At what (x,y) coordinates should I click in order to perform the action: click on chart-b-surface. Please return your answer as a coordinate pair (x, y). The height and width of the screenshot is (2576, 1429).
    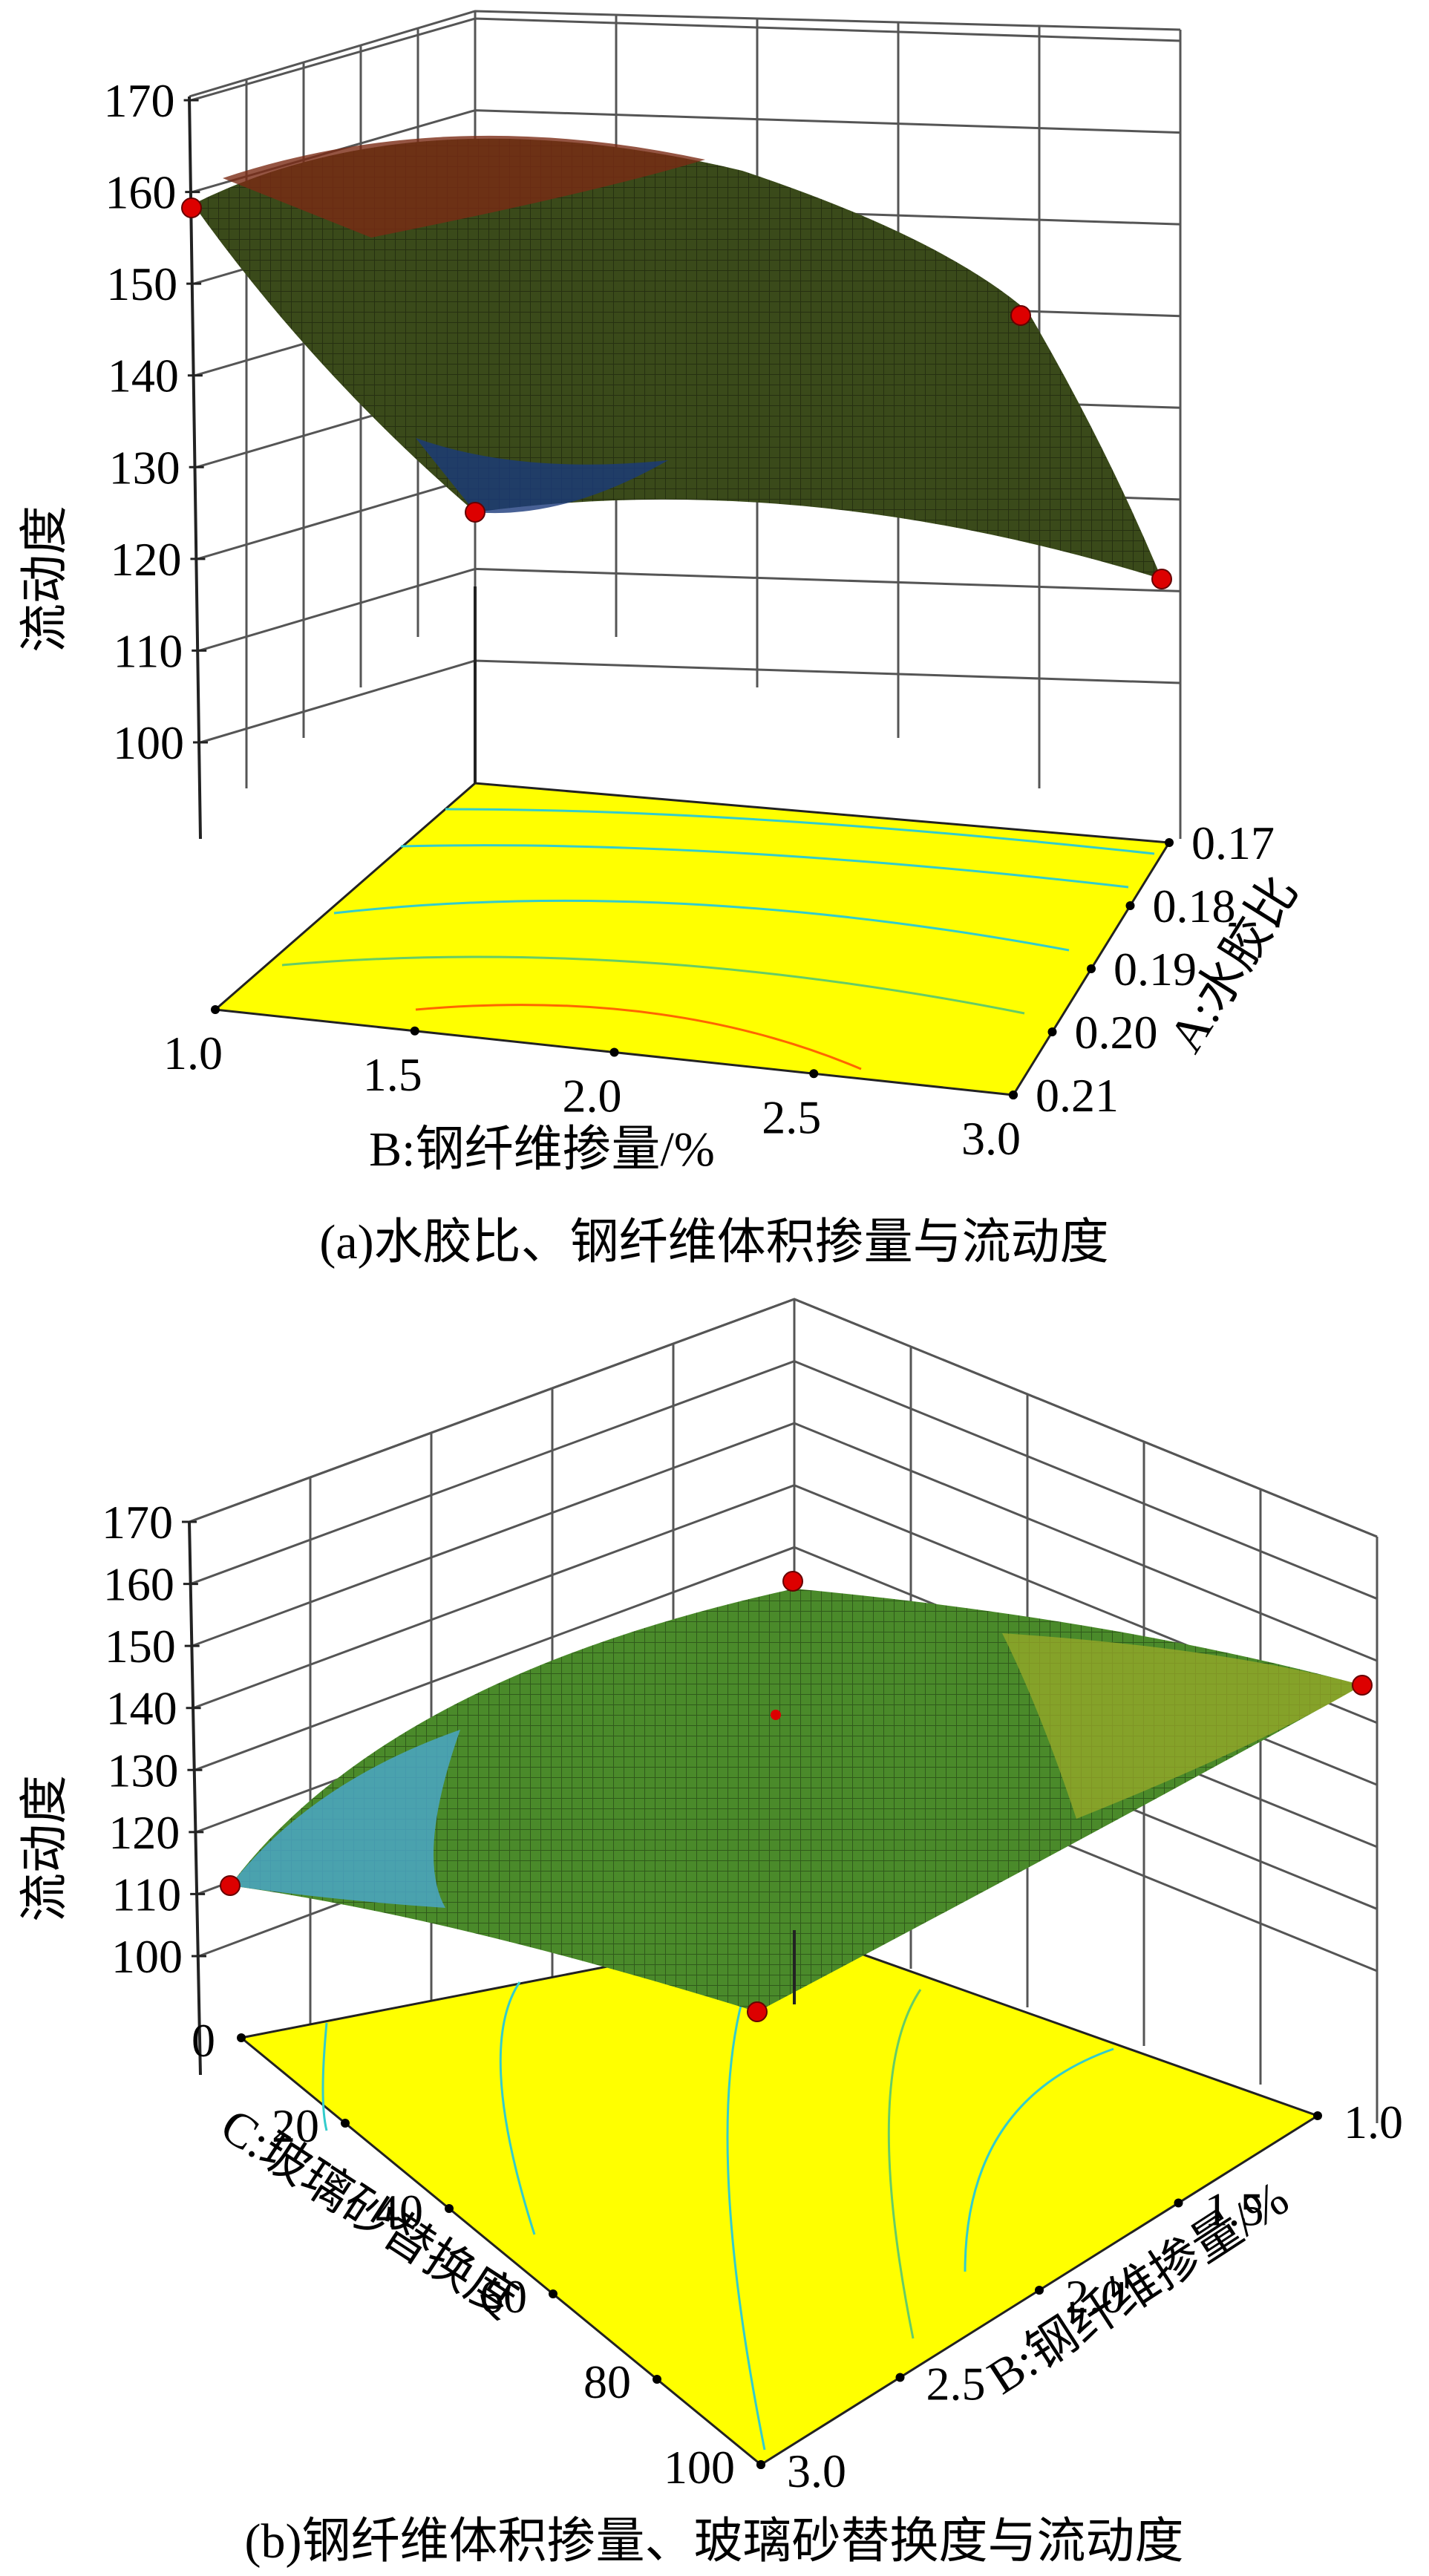
    Looking at the image, I should click on (796, 1800).